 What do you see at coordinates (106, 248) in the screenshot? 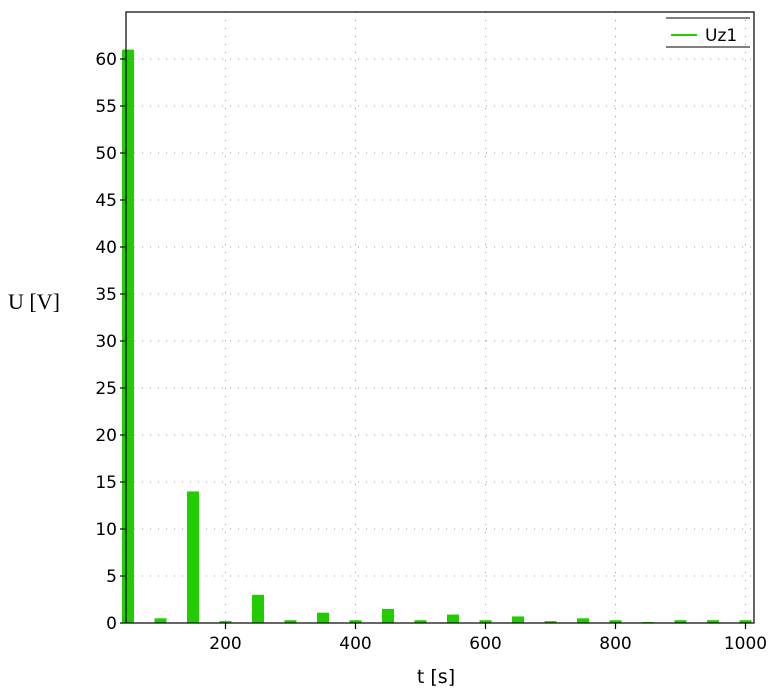
I see `y-tick-label: 40` at bounding box center [106, 248].